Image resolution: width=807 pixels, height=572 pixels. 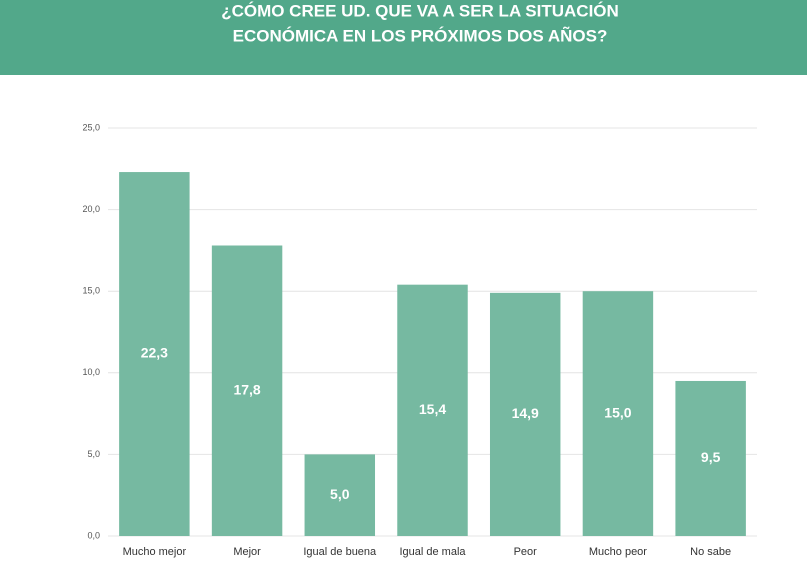 I want to click on x-tick-label: Mucho peor, so click(x=618, y=552).